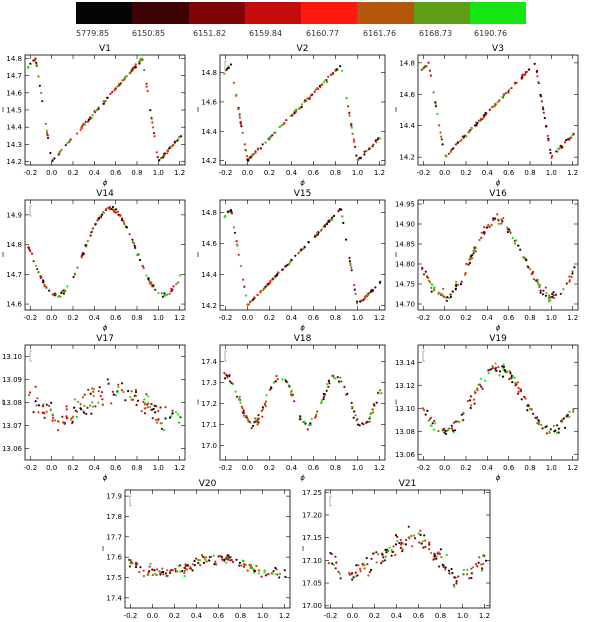 Image resolution: width=600 pixels, height=622 pixels. I want to click on panel-title: V14, so click(105, 194).